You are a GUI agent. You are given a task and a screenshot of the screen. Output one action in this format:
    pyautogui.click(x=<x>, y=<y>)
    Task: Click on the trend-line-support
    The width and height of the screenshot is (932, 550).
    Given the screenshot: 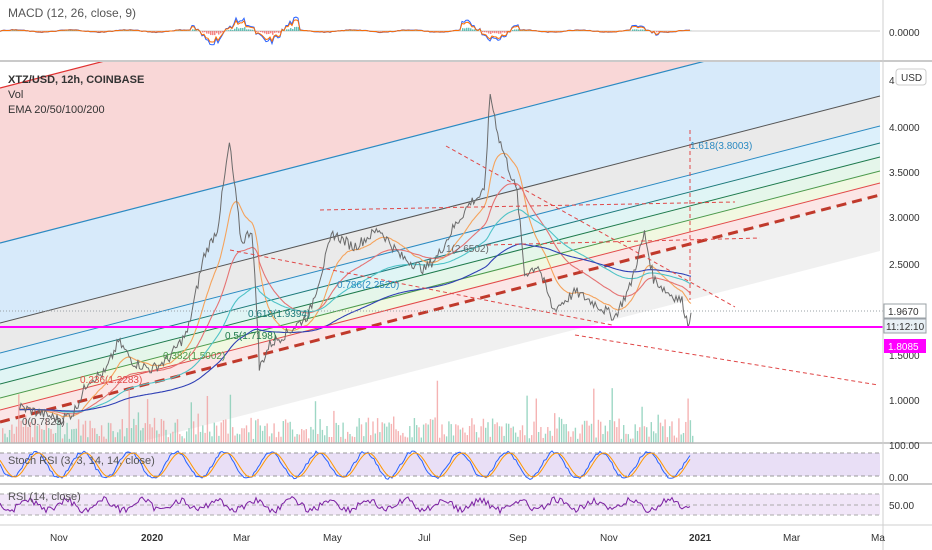 What is the action you would take?
    pyautogui.click(x=421, y=287)
    